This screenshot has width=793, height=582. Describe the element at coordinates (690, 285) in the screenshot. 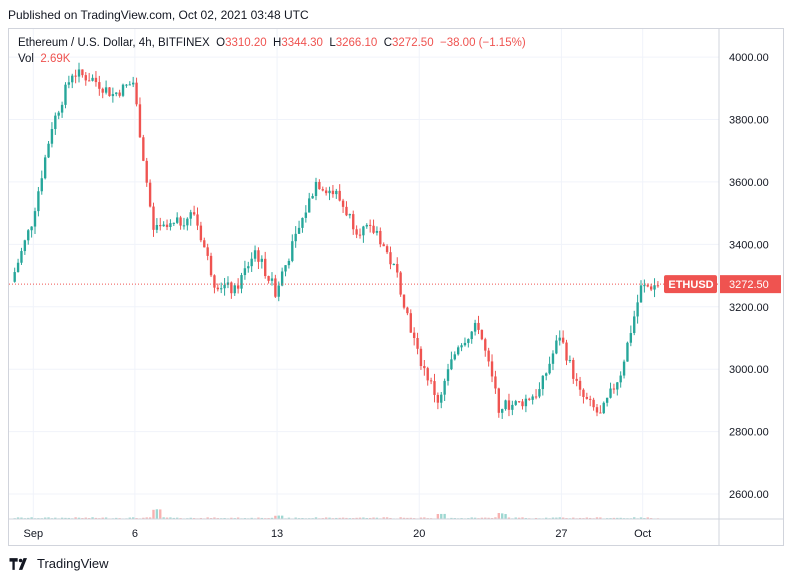

I see `symbol-tag-label: ETHUSD` at that location.